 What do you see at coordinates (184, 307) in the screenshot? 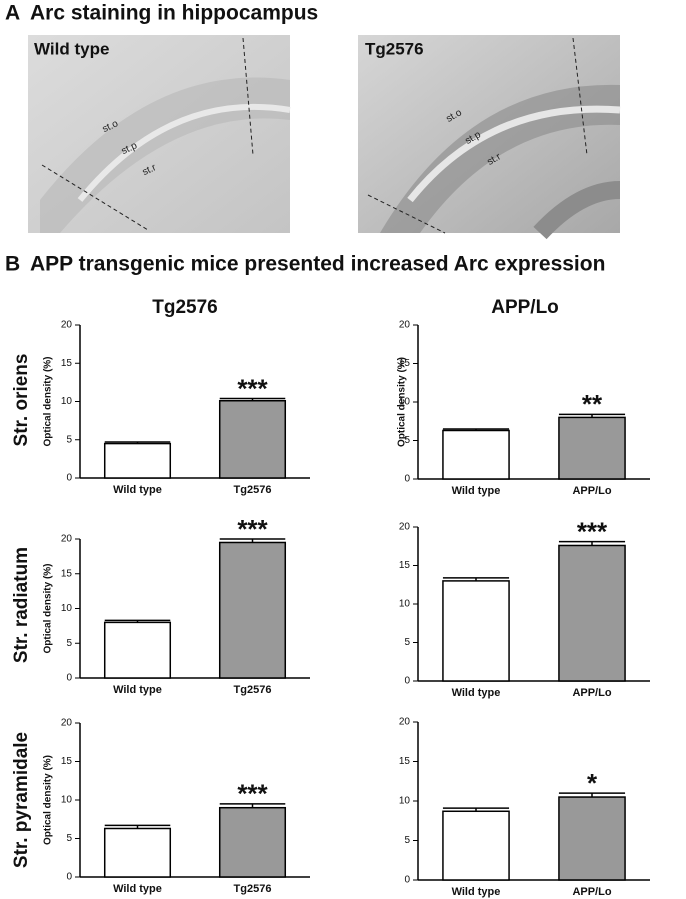
I see `column-title: Tg2576` at bounding box center [184, 307].